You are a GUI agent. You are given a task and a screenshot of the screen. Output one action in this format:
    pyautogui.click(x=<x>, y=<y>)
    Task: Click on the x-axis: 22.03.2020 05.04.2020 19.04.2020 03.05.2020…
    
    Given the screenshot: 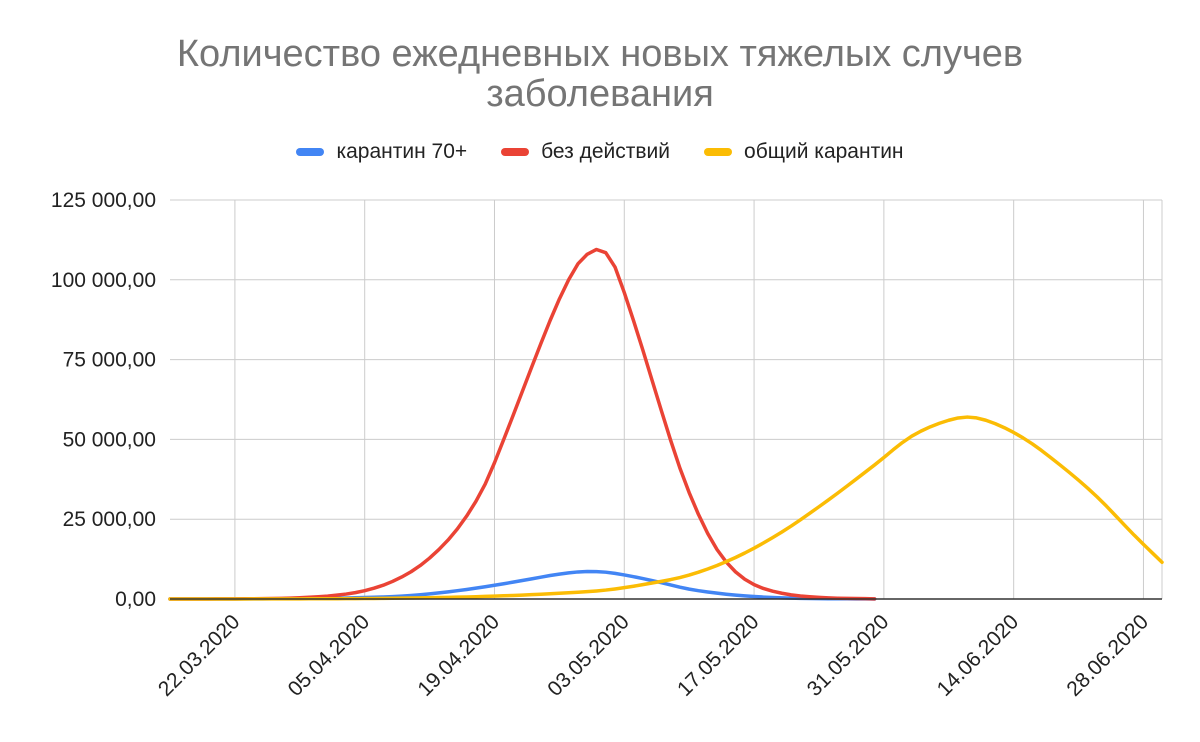 What is the action you would take?
    pyautogui.click(x=653, y=655)
    